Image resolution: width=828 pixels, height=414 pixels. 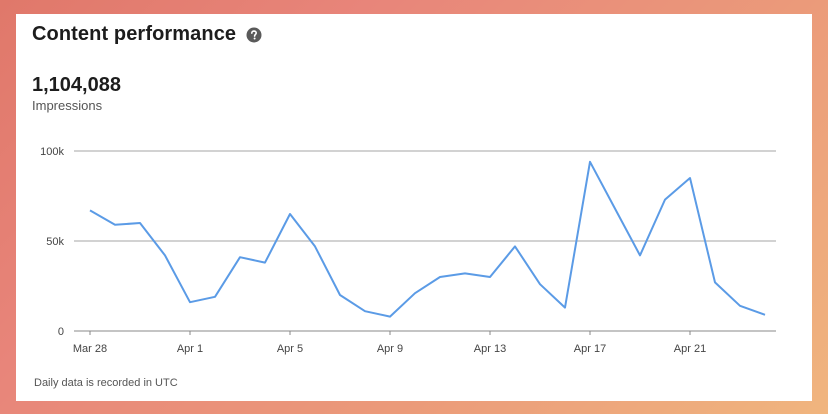 What do you see at coordinates (90, 349) in the screenshot?
I see `x-tick-label: Mar 28` at bounding box center [90, 349].